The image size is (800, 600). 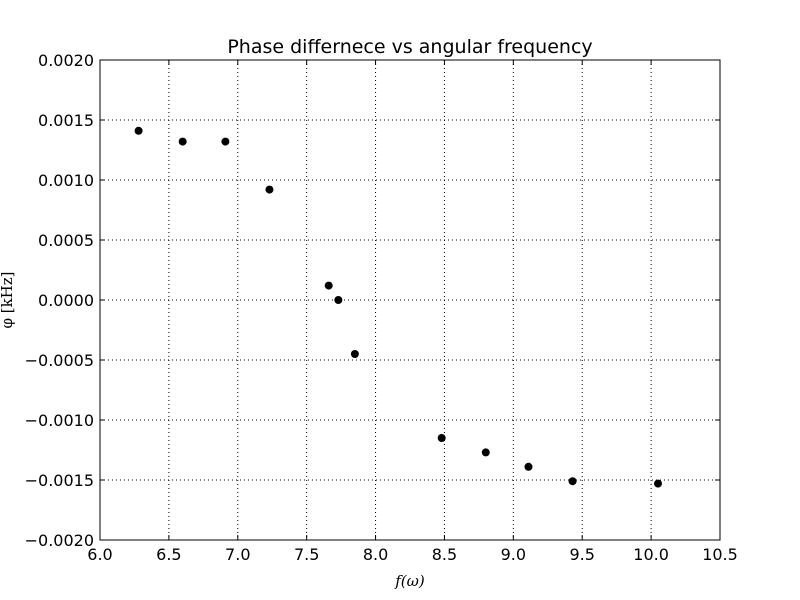 I want to click on chart-title: Phase differnece vs angular frequency, so click(x=409, y=47).